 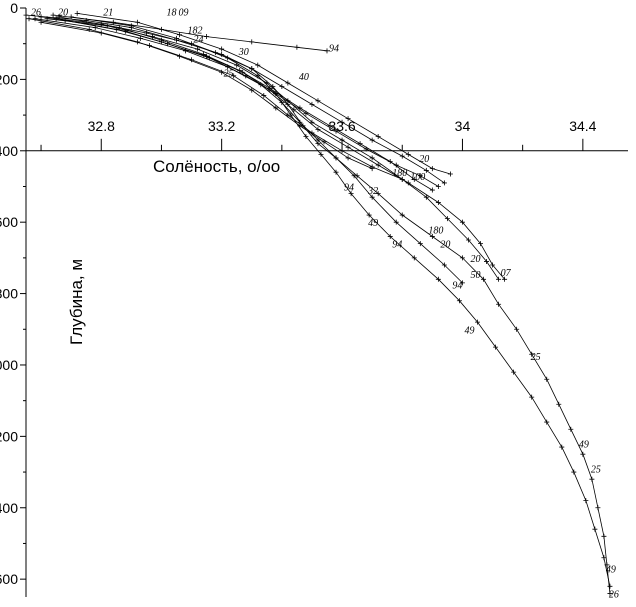 What do you see at coordinates (195, 30) in the screenshot?
I see `profile-label: 182` at bounding box center [195, 30].